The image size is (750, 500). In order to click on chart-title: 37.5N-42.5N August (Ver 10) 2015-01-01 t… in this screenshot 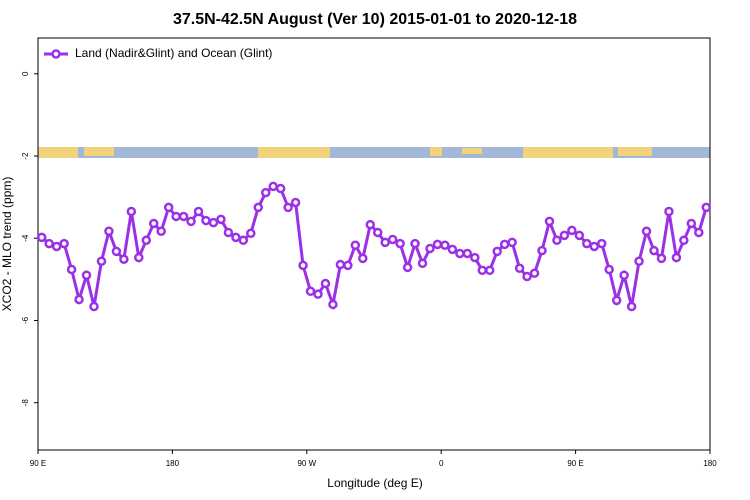, I will do `click(375, 19)`.